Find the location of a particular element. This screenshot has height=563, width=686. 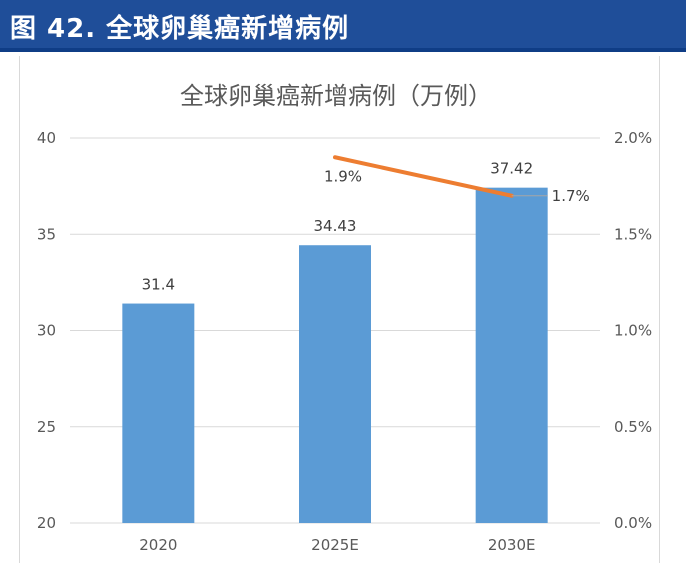

y-tick-label: 35 is located at coordinates (46, 234).